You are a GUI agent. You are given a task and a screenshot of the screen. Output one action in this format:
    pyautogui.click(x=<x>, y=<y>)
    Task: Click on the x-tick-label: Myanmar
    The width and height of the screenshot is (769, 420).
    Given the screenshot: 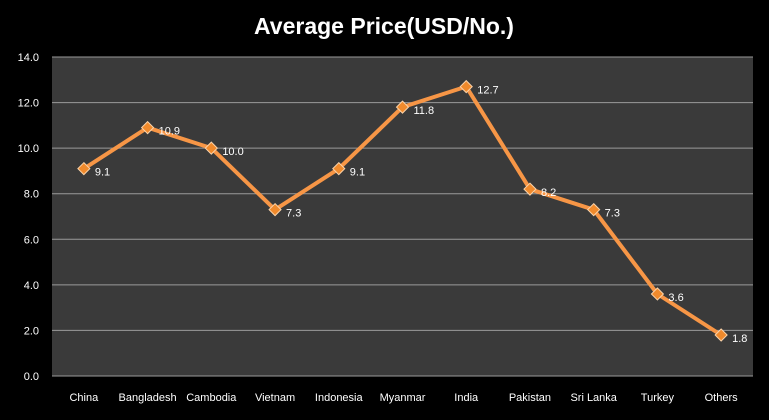 What is the action you would take?
    pyautogui.click(x=403, y=398)
    